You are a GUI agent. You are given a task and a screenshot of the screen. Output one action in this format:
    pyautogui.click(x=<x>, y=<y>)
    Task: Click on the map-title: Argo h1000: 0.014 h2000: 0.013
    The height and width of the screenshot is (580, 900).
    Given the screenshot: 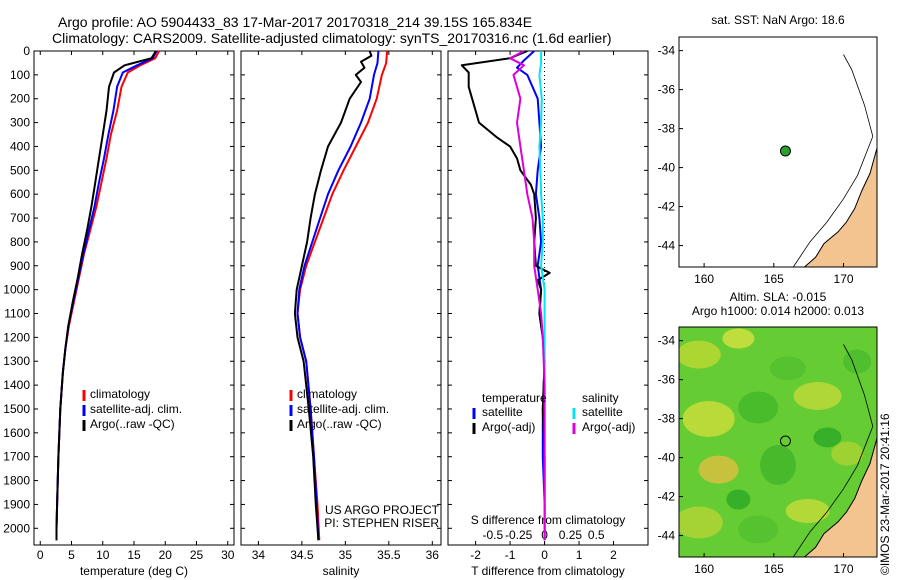 What is the action you would take?
    pyautogui.click(x=778, y=311)
    